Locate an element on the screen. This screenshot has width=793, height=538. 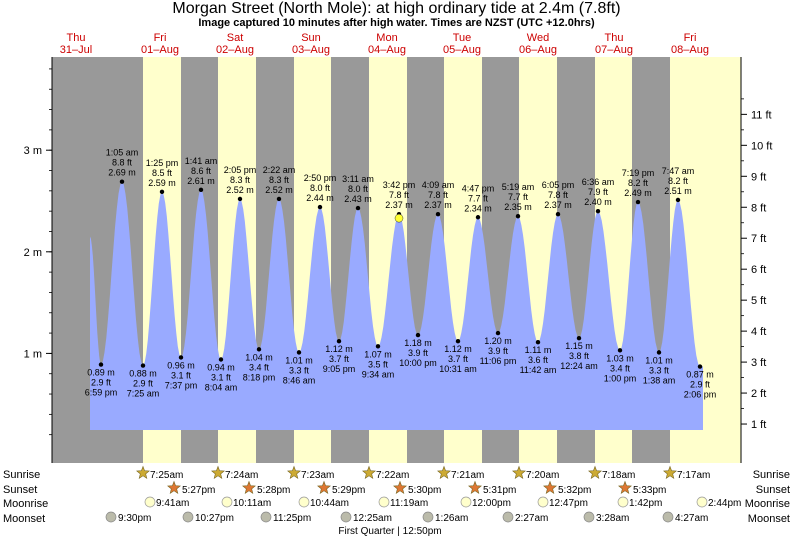
high-tide-time: 7:47 am is located at coordinates (678, 171).